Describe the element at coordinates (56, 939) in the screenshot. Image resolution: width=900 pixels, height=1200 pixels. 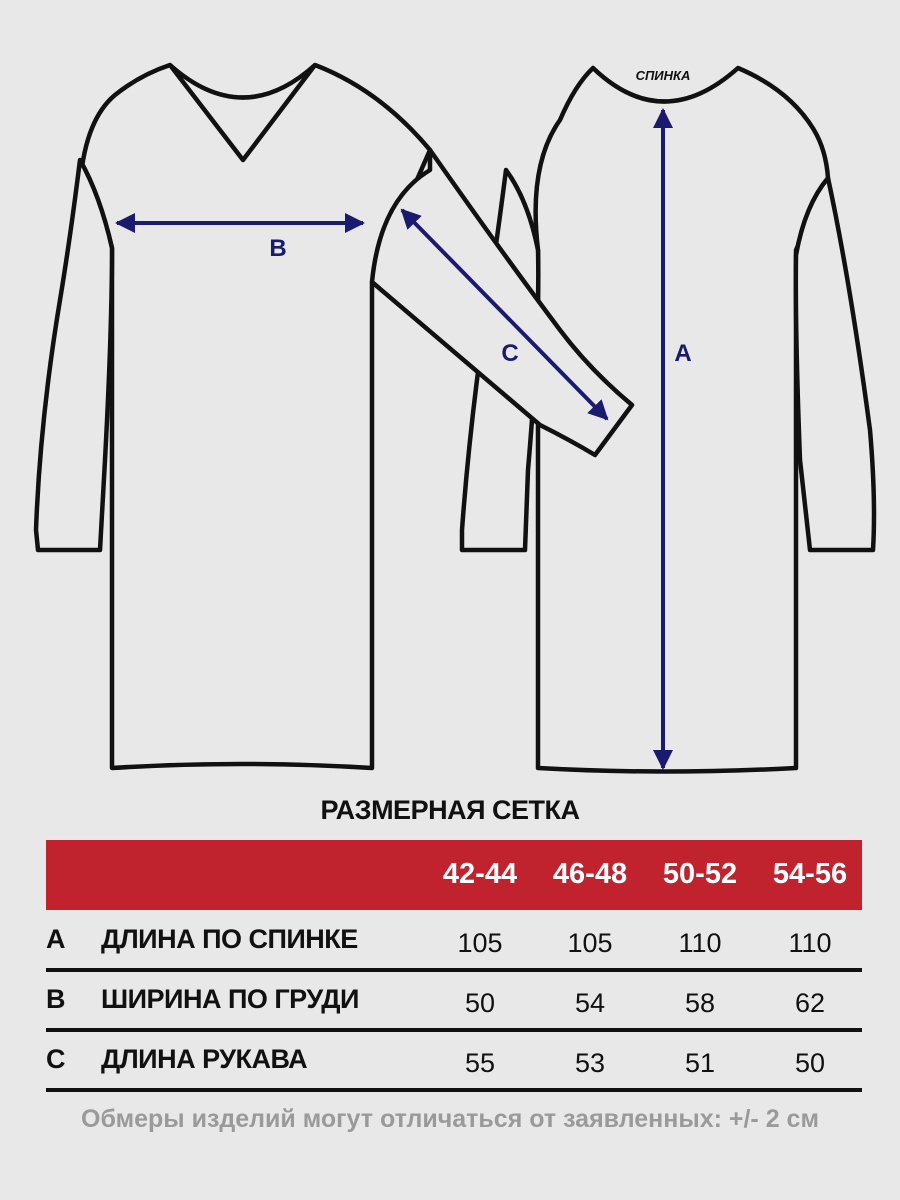
I see `row-letter: A` at that location.